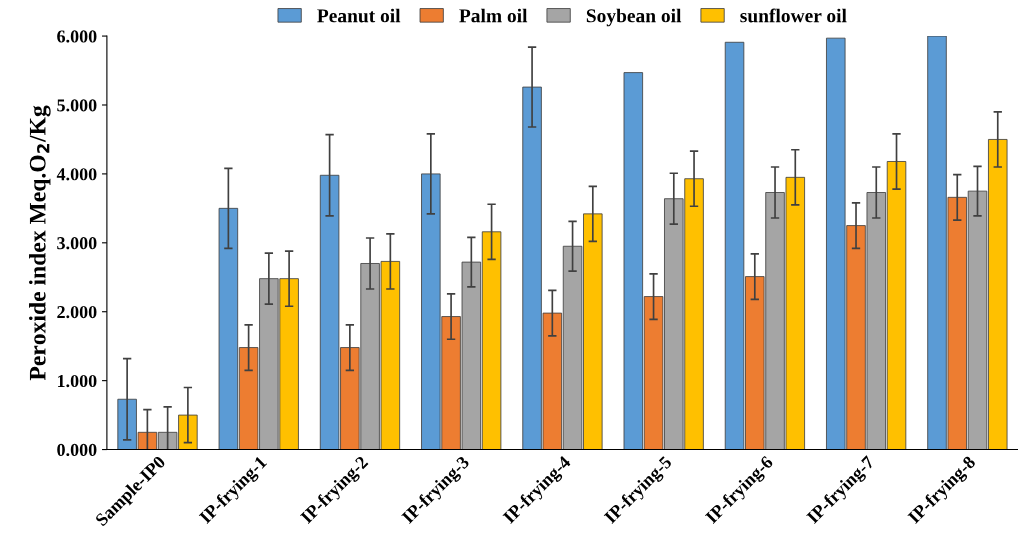  What do you see at coordinates (793, 15) in the screenshot?
I see `legend-label: sunflower oil` at bounding box center [793, 15].